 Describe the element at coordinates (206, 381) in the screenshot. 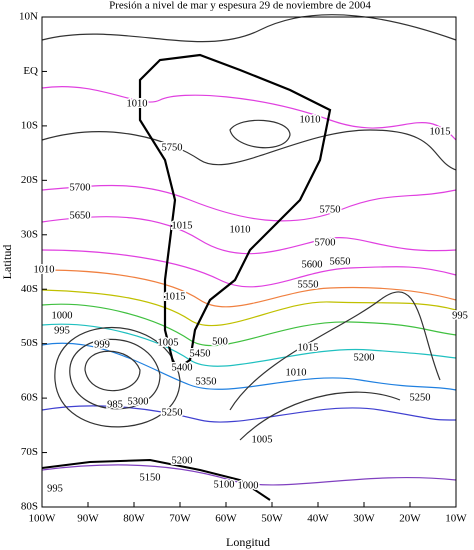

I see `contour-label: 5350` at that location.